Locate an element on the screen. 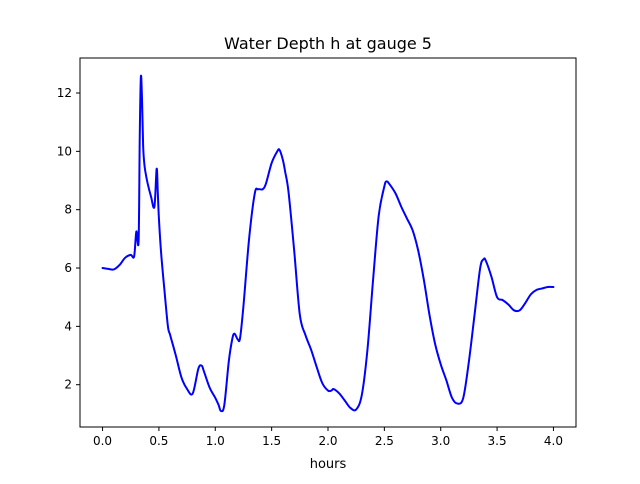 The image size is (640, 484). x-tick-label: 2.5 is located at coordinates (384, 441).